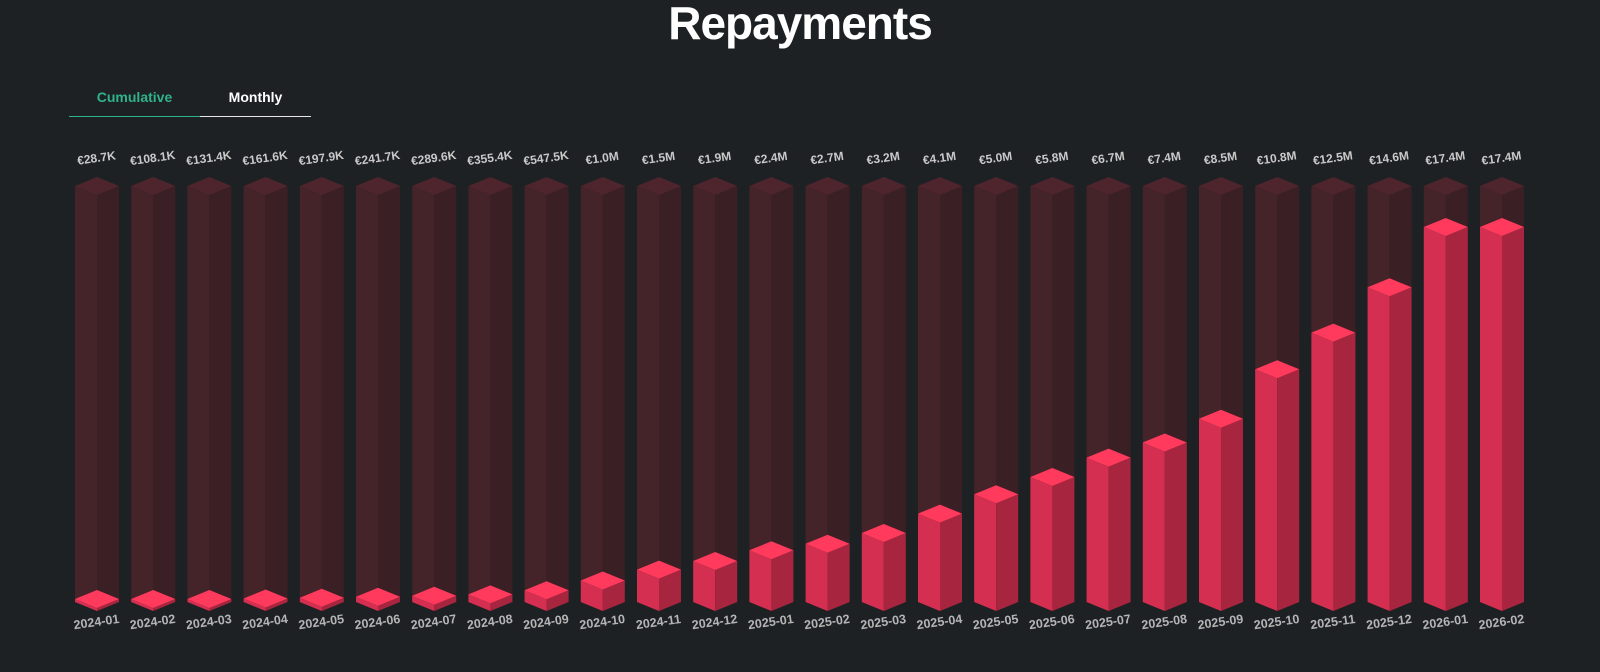 The image size is (1600, 672). I want to click on bar-group: €161.6K 2024-04, so click(264, 390).